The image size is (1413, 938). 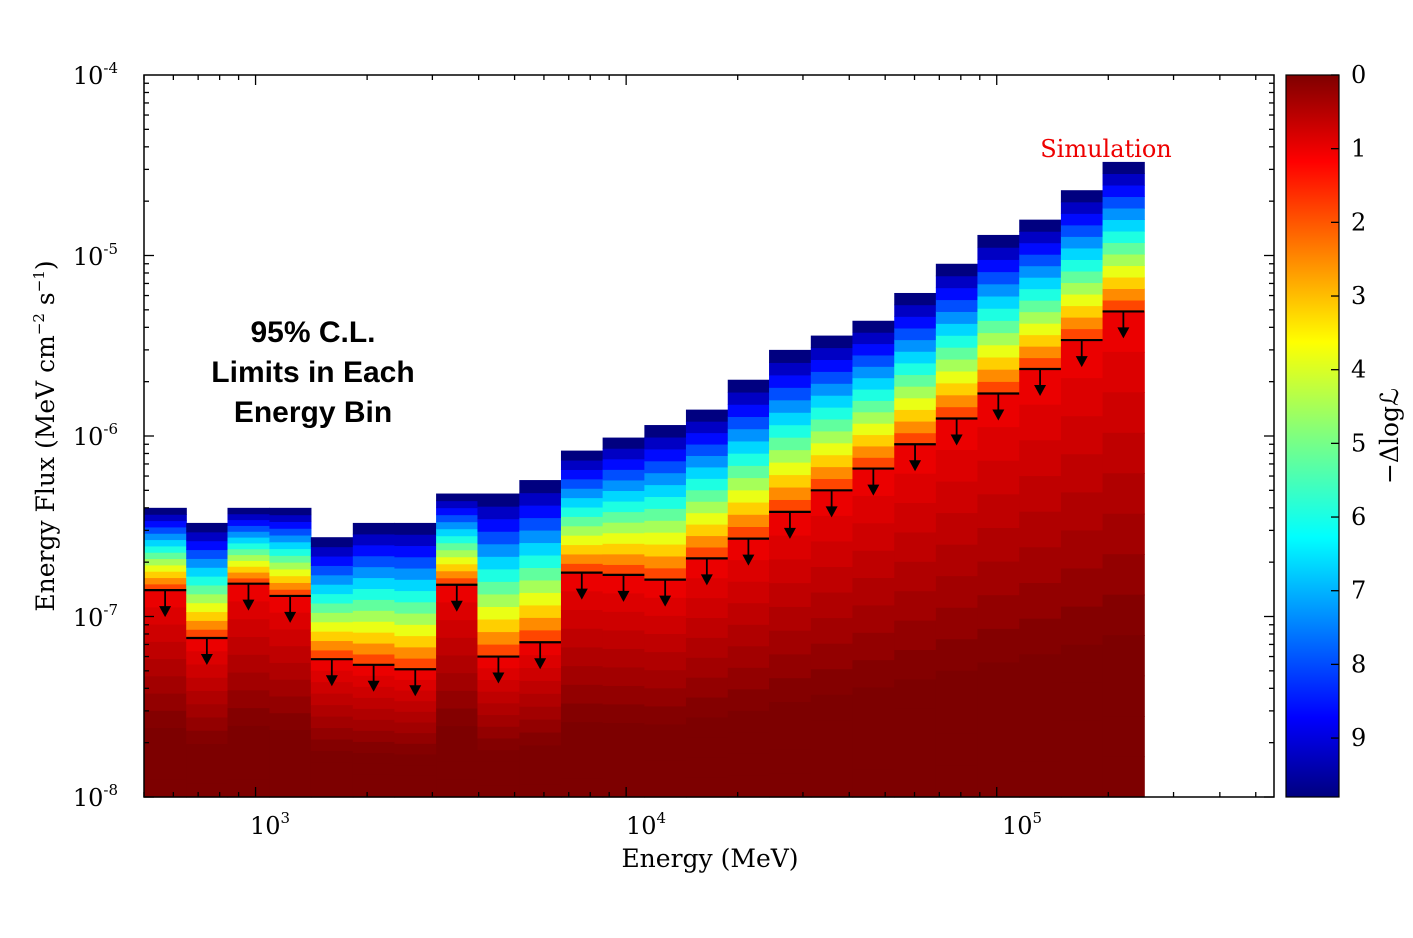 I want to click on y-tick-label-1e-6: 10⁻⁶, so click(x=95, y=435).